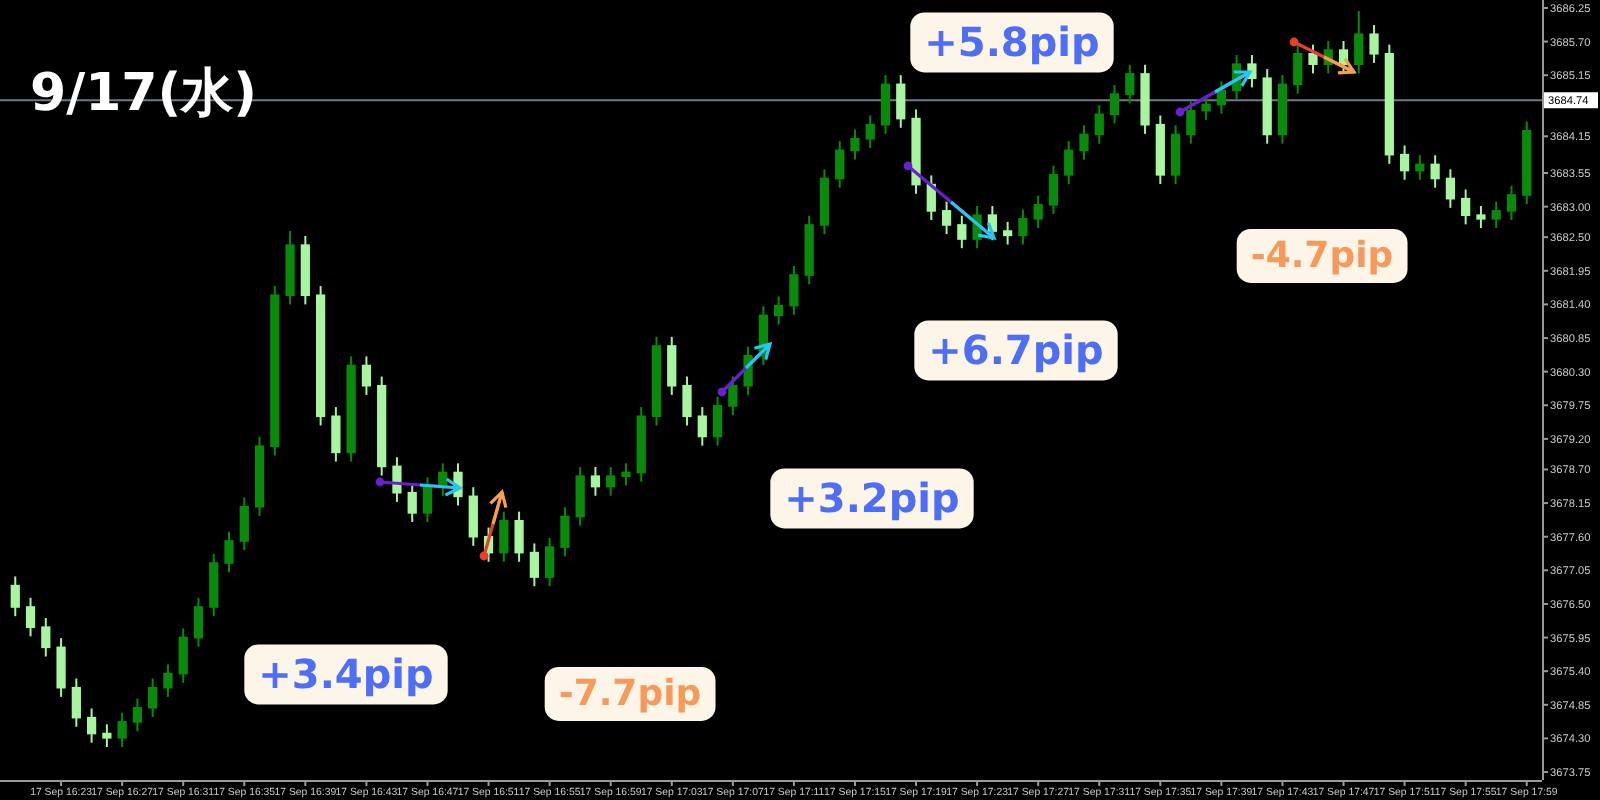  What do you see at coordinates (630, 693) in the screenshot?
I see `annotation: -7.7pip` at bounding box center [630, 693].